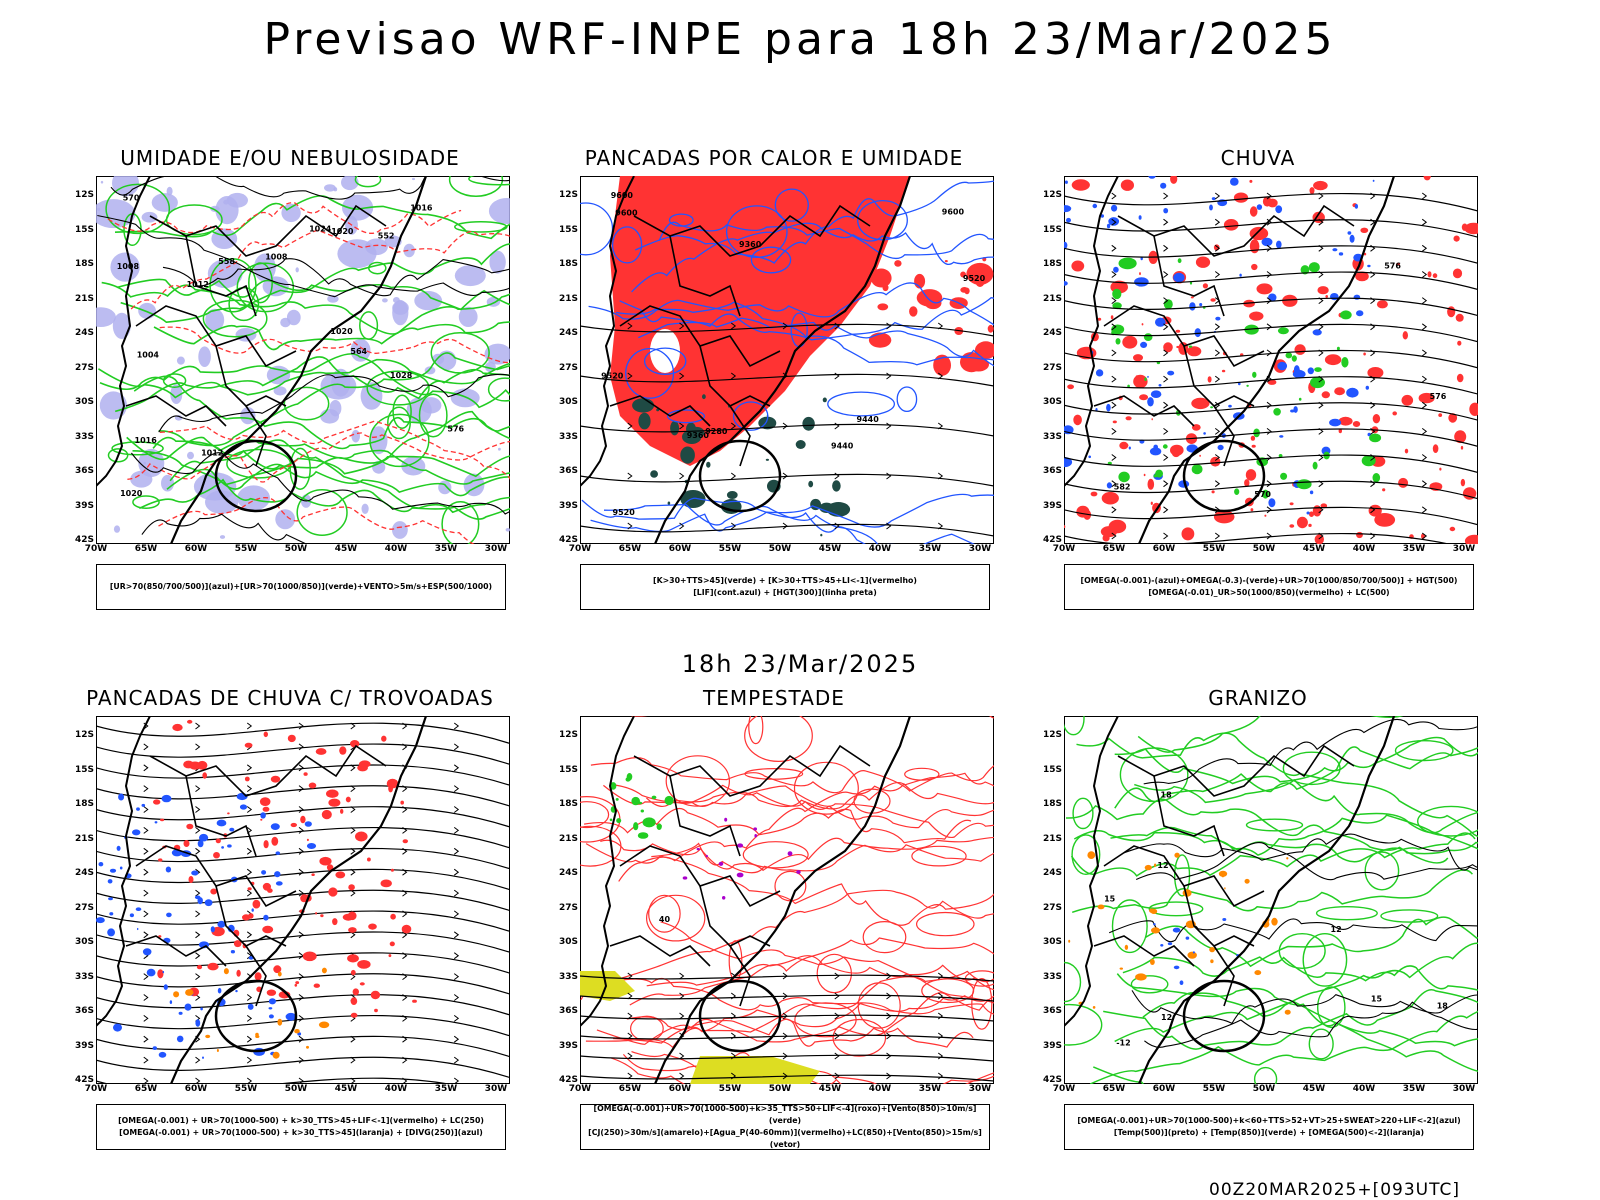  I want to click on west-coastline, so click(123, 871).